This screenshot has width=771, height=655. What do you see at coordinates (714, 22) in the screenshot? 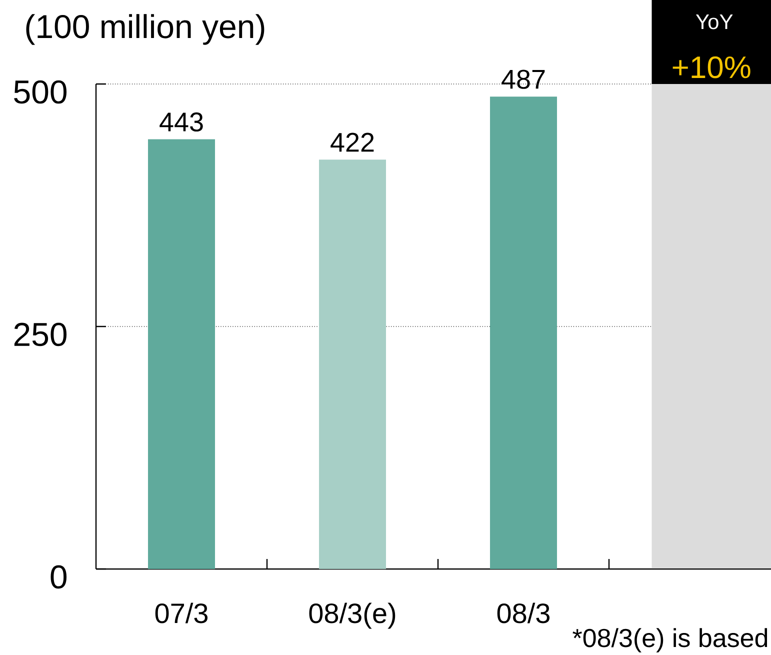
I see `text: YoY` at bounding box center [714, 22].